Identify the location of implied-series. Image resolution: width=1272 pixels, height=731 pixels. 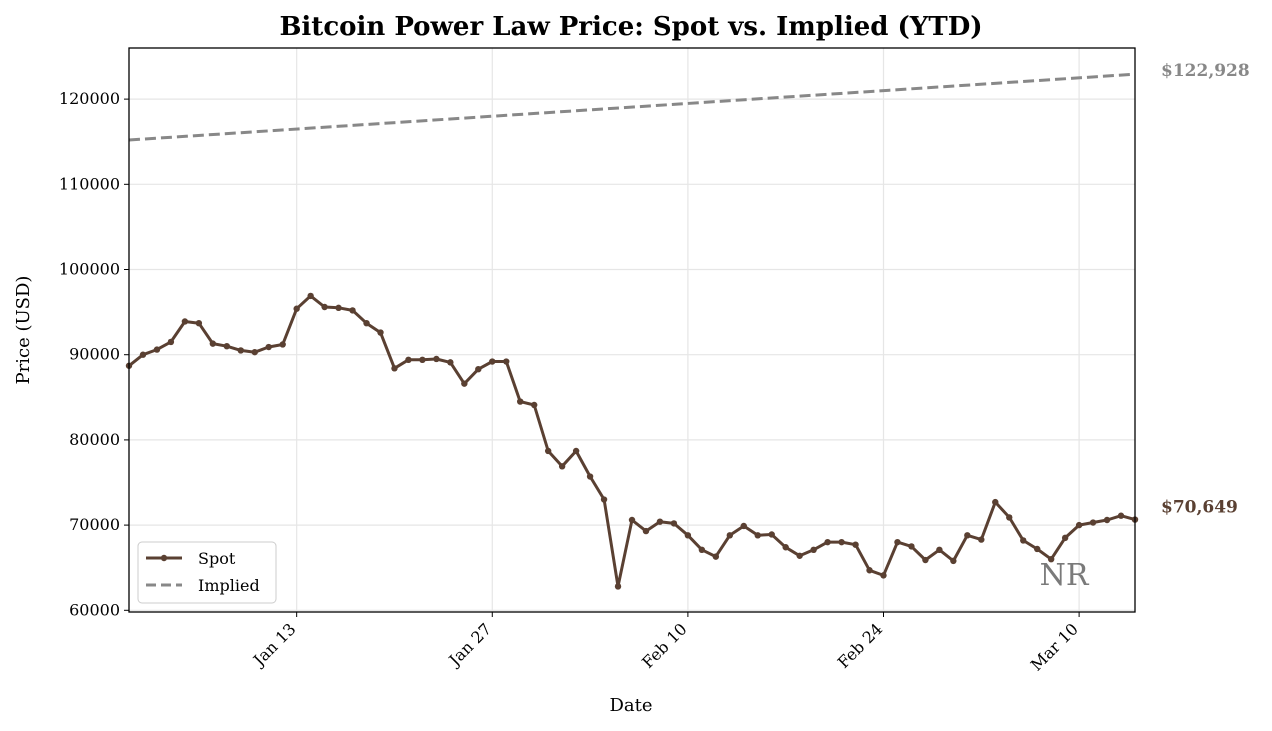
(632, 107).